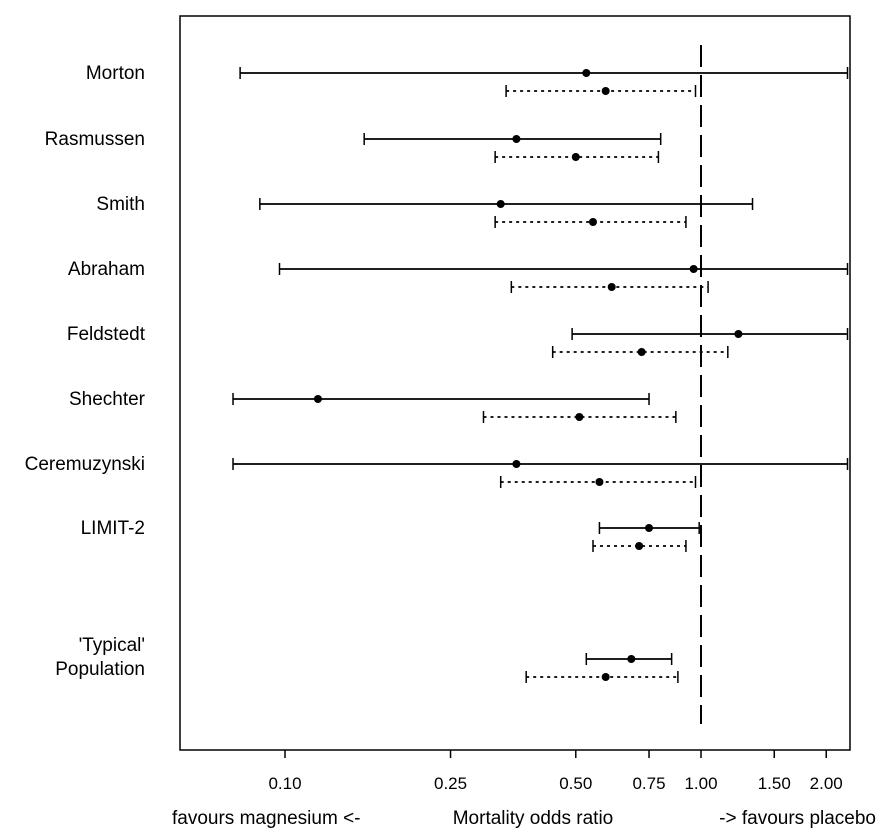  What do you see at coordinates (112, 645) in the screenshot?
I see `study-label: 'Typical'` at bounding box center [112, 645].